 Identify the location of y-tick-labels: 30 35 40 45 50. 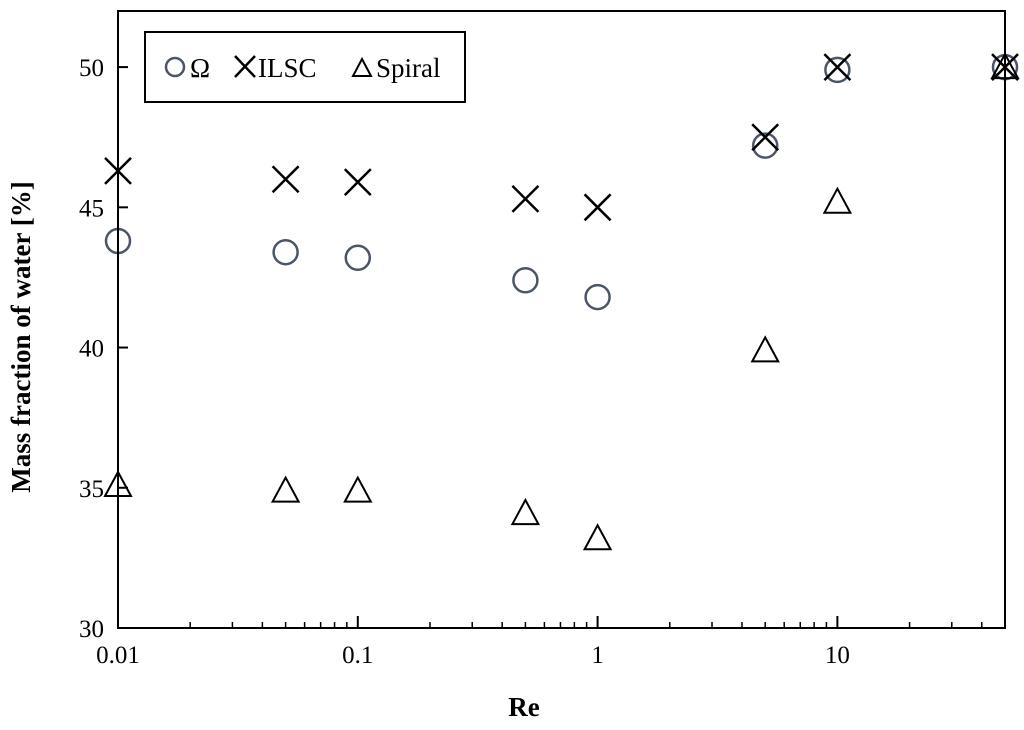
(91, 349).